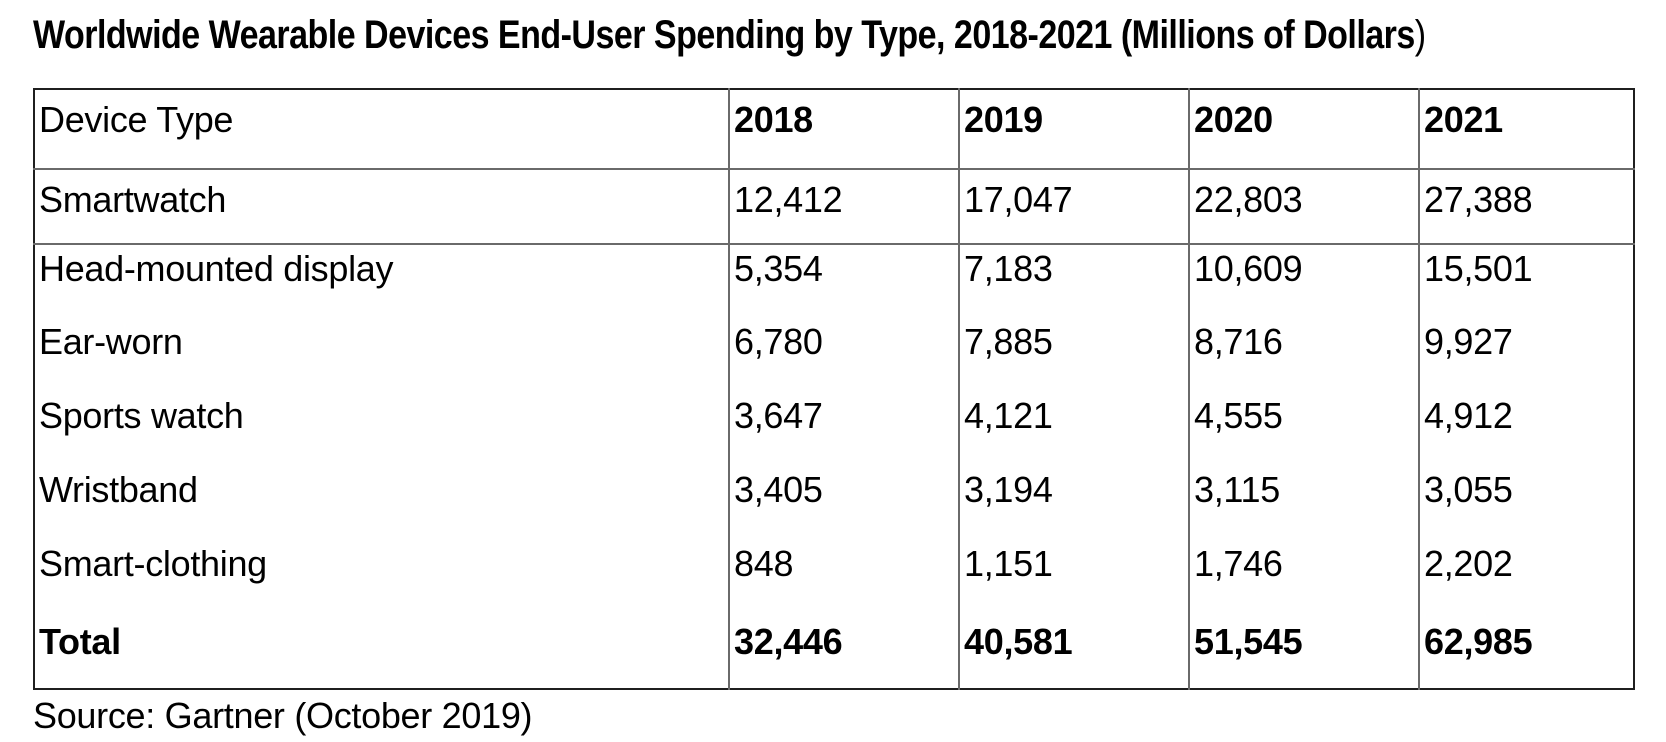 This screenshot has height=742, width=1666. What do you see at coordinates (1526, 129) in the screenshot?
I see `column-header-2021: 2021` at bounding box center [1526, 129].